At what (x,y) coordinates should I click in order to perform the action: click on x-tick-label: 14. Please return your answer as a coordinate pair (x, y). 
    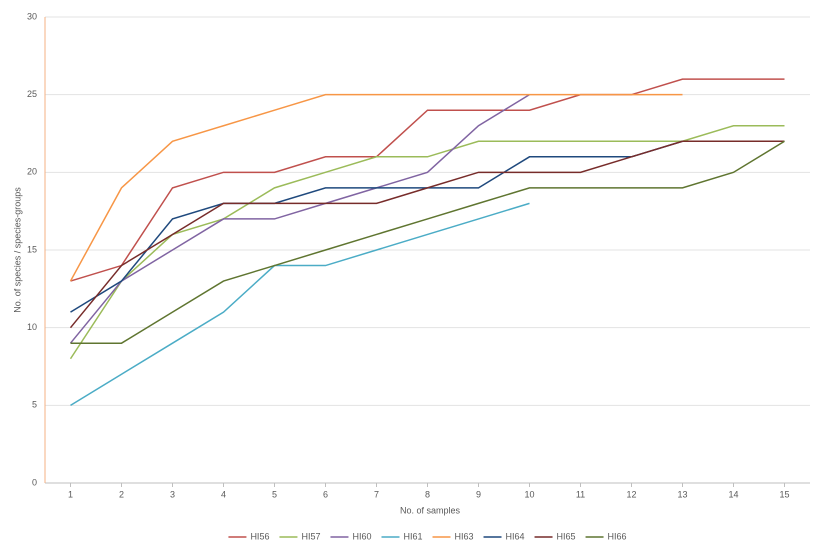
    Looking at the image, I should click on (733, 494).